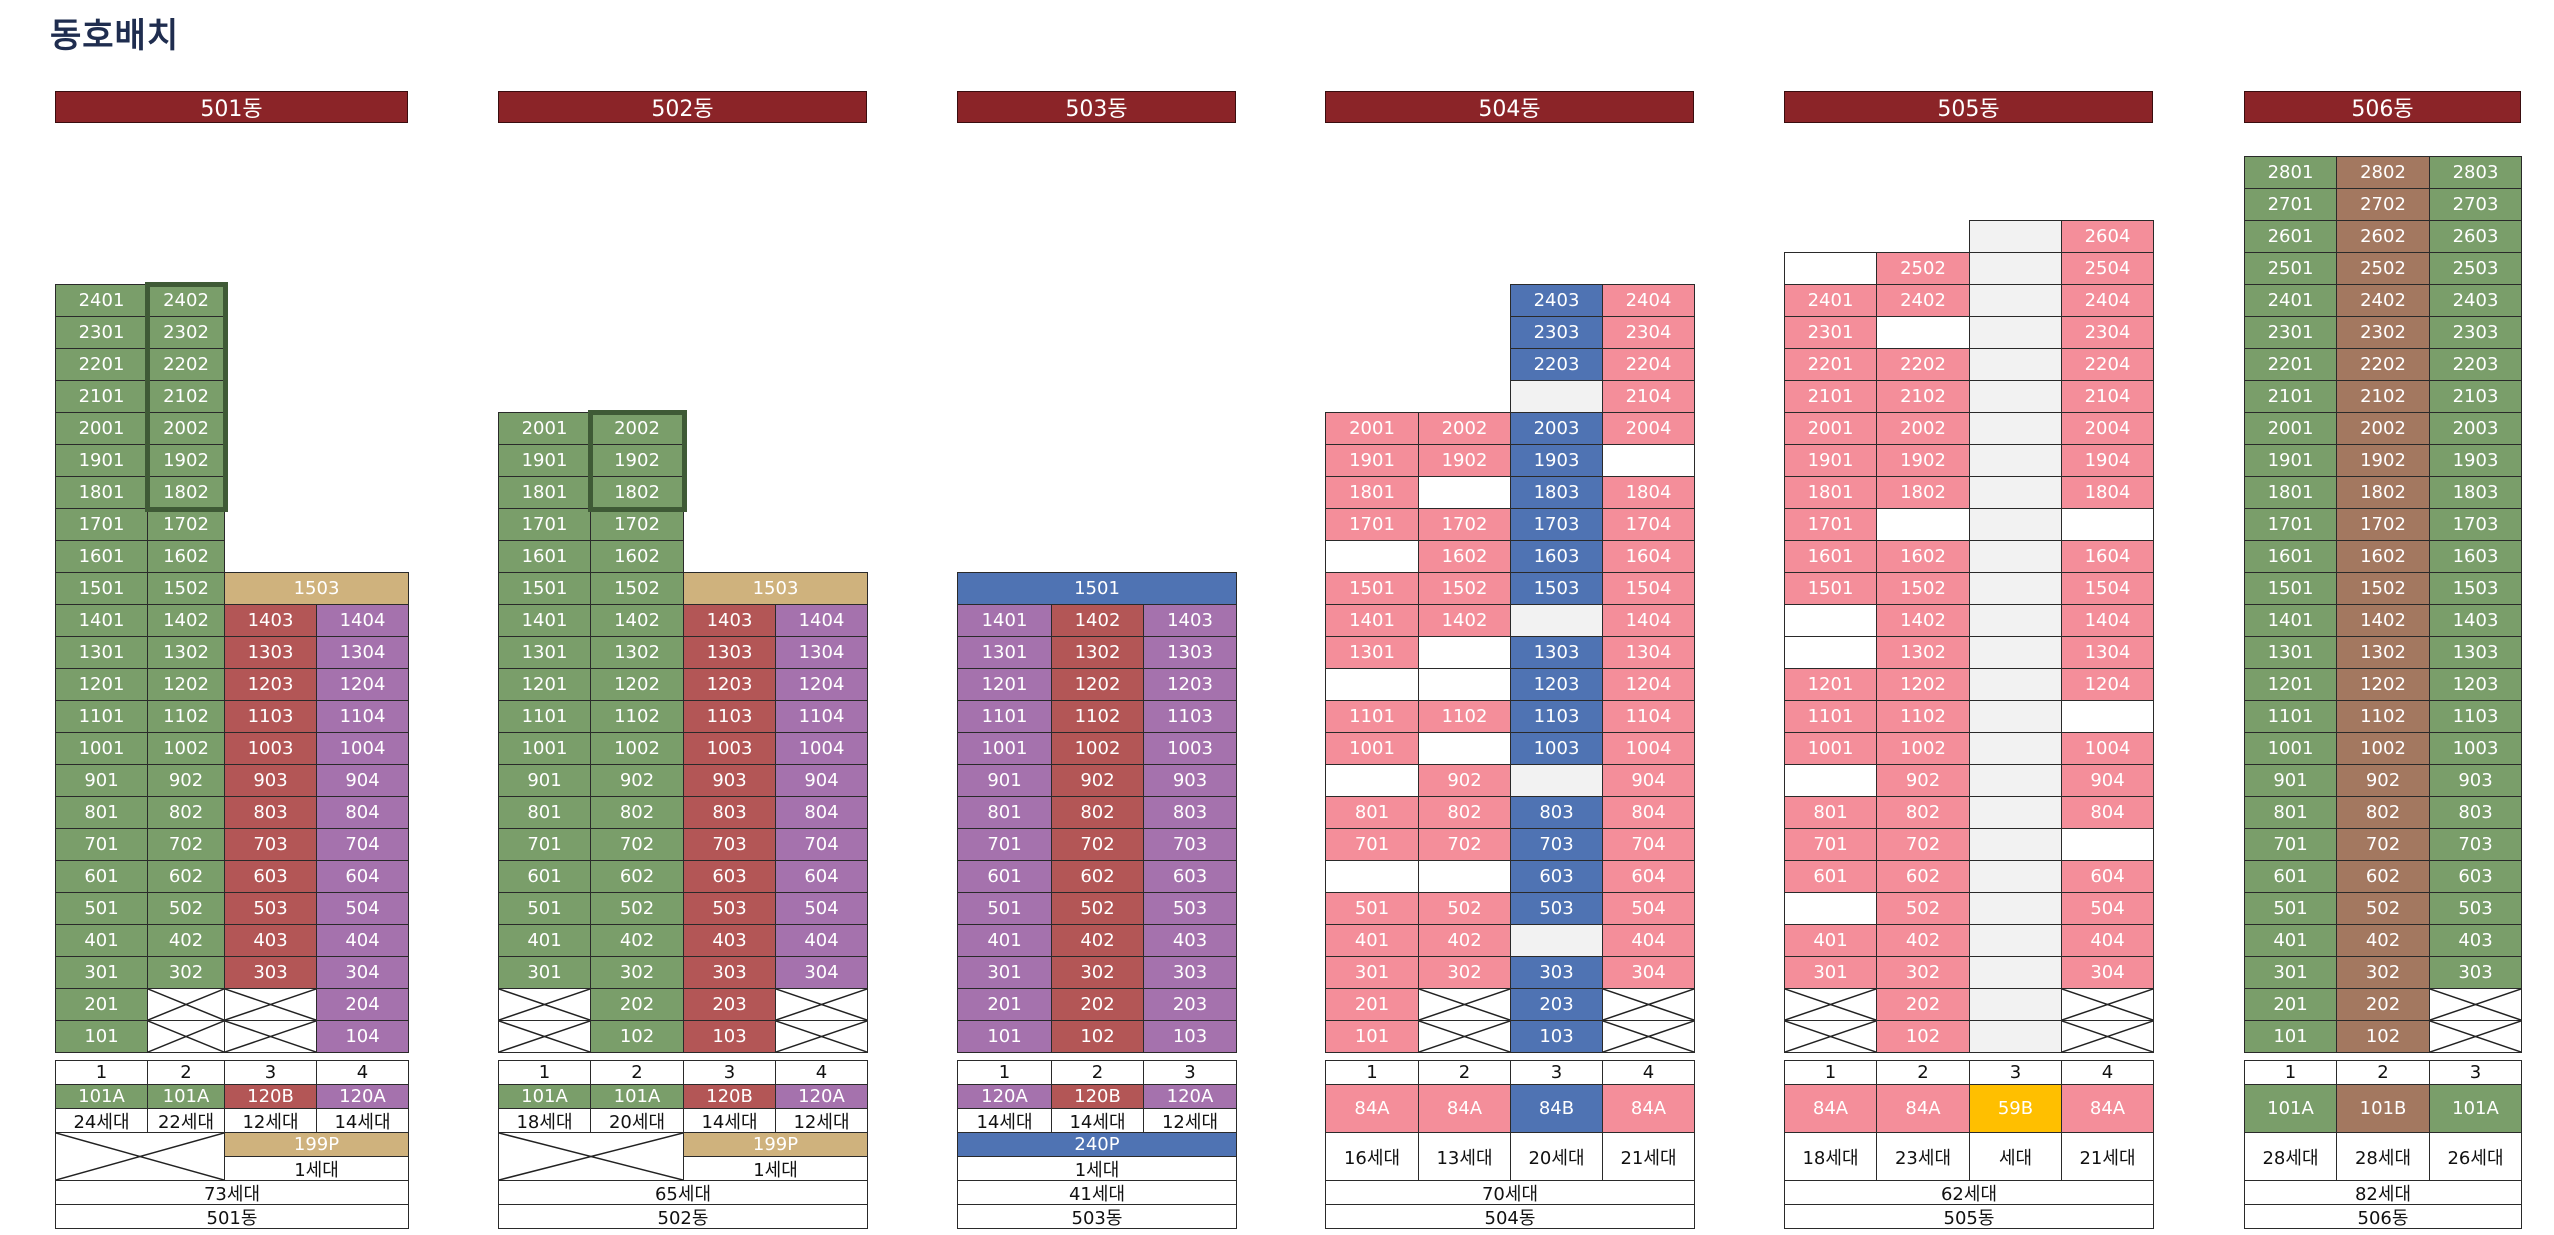  I want to click on unit-cell: 803, so click(729, 812).